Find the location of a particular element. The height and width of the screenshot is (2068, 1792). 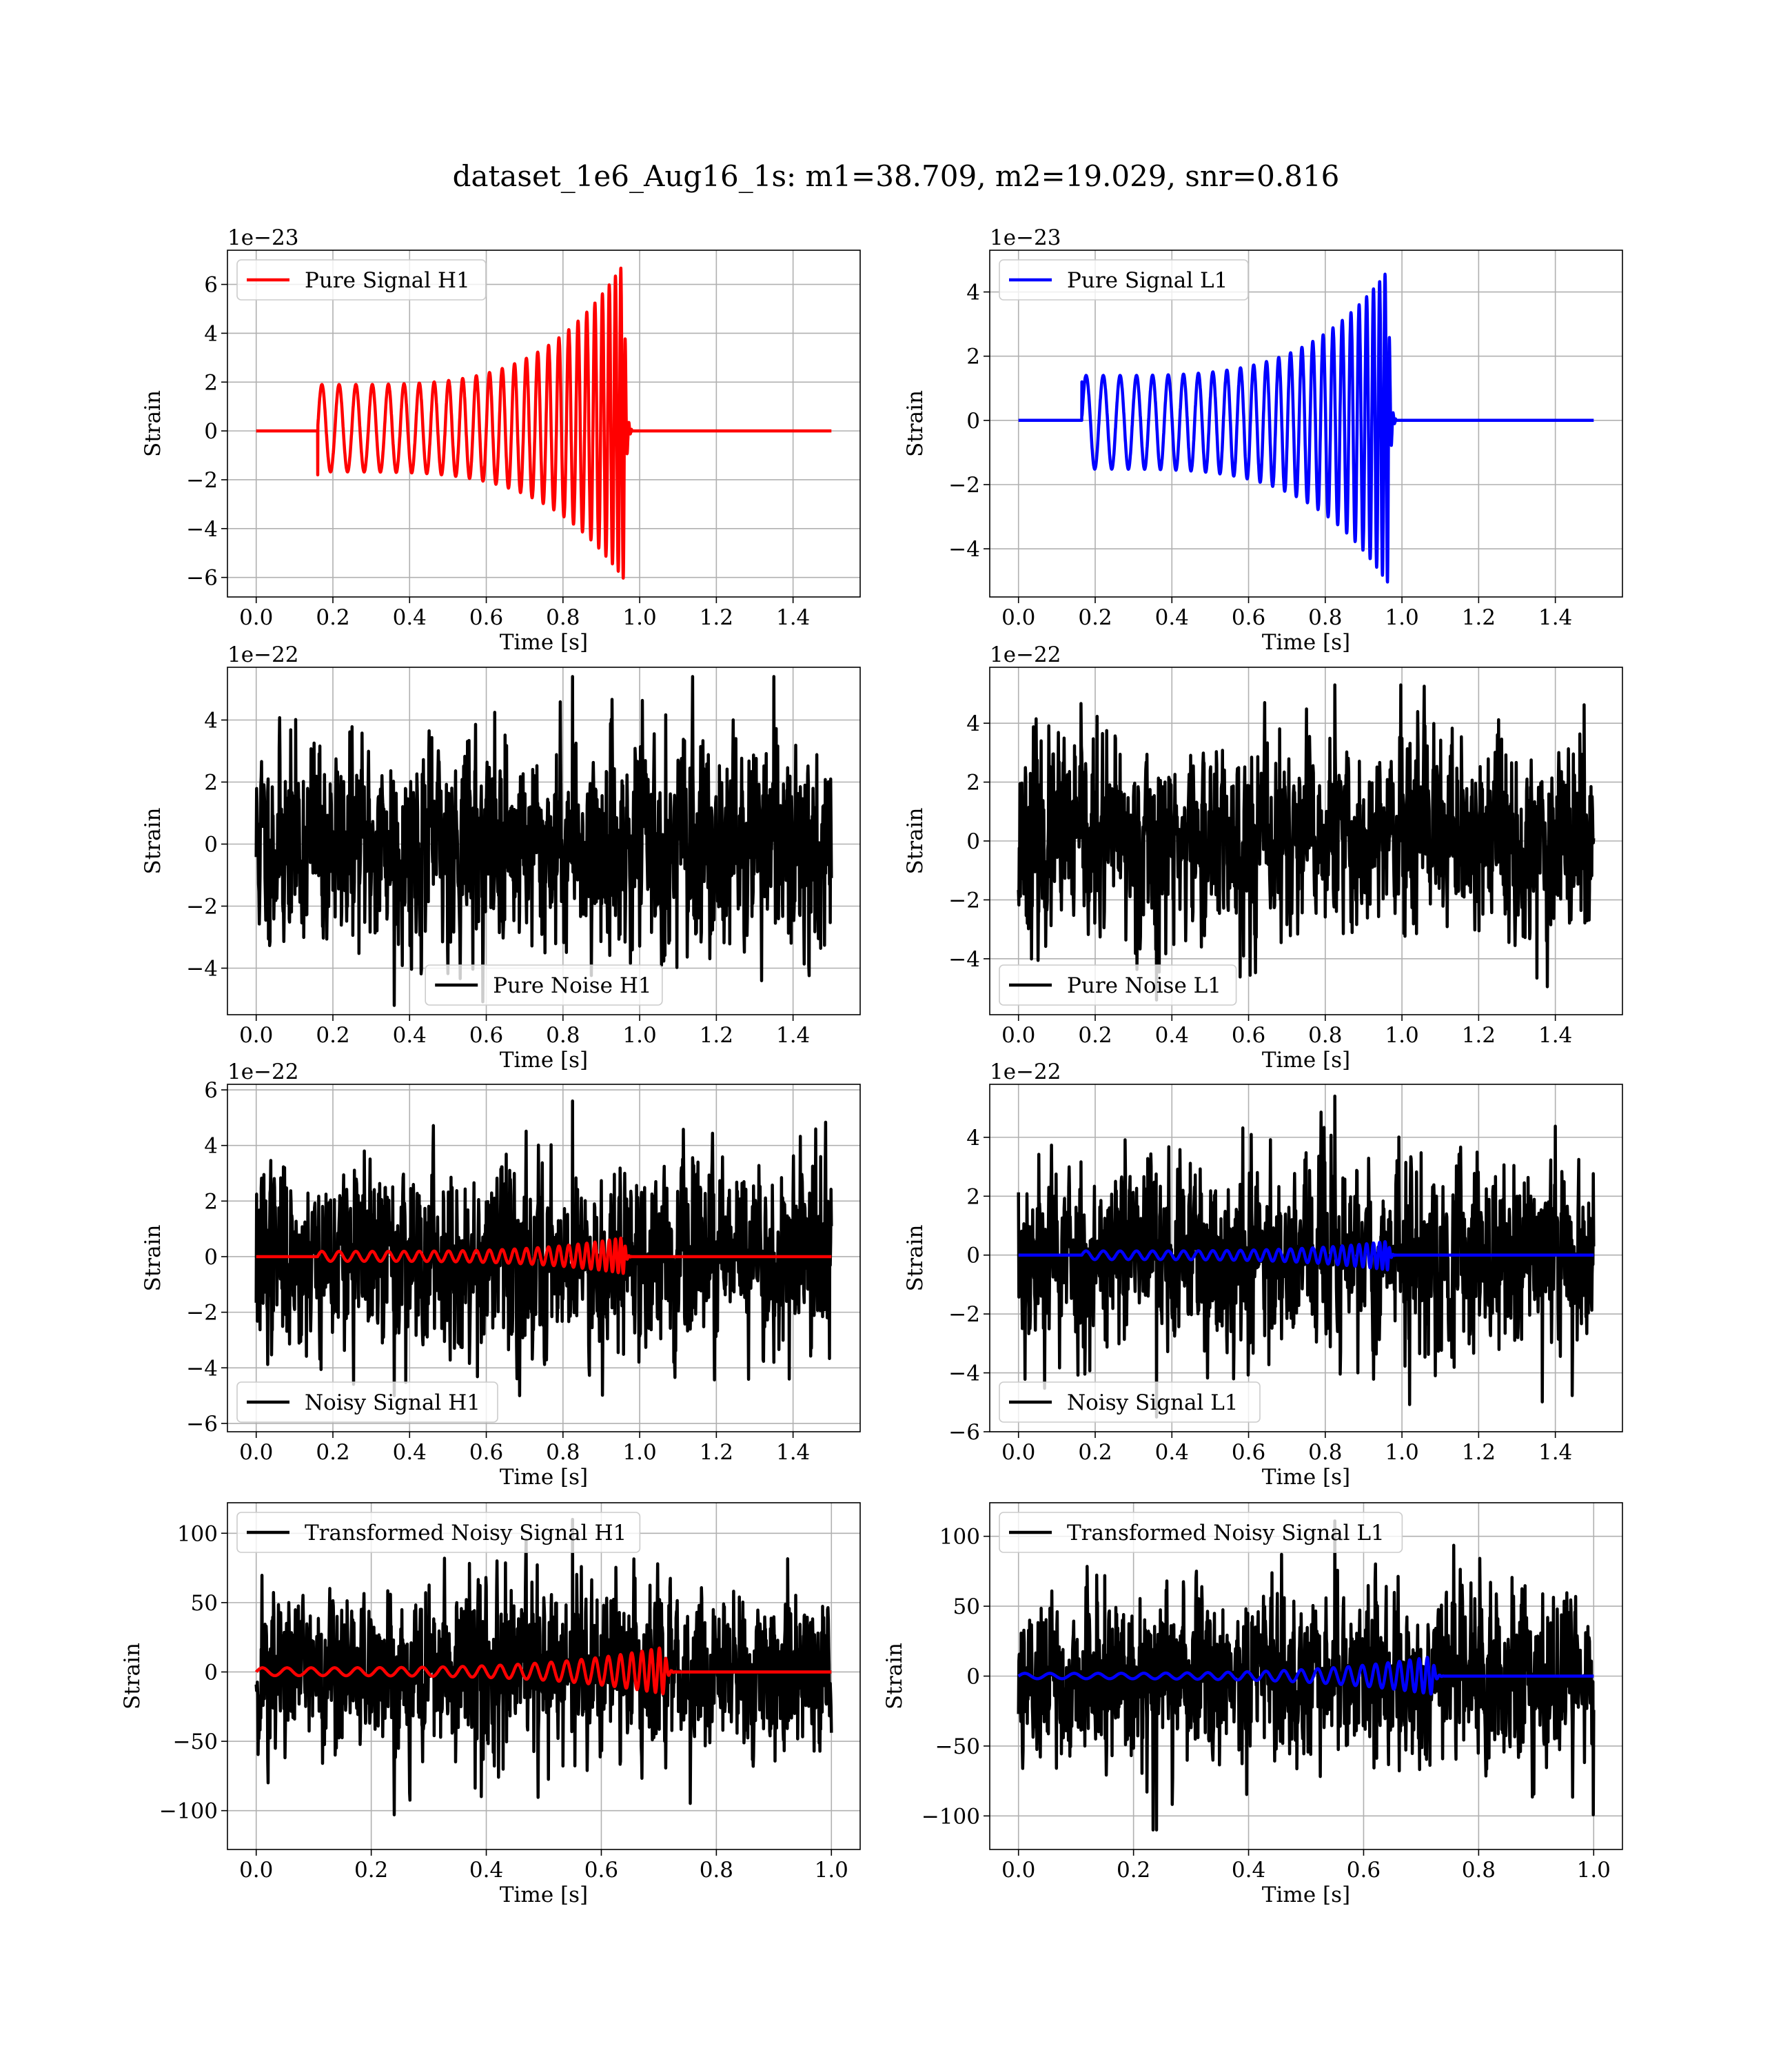

axes-frame is located at coordinates (1306, 424).